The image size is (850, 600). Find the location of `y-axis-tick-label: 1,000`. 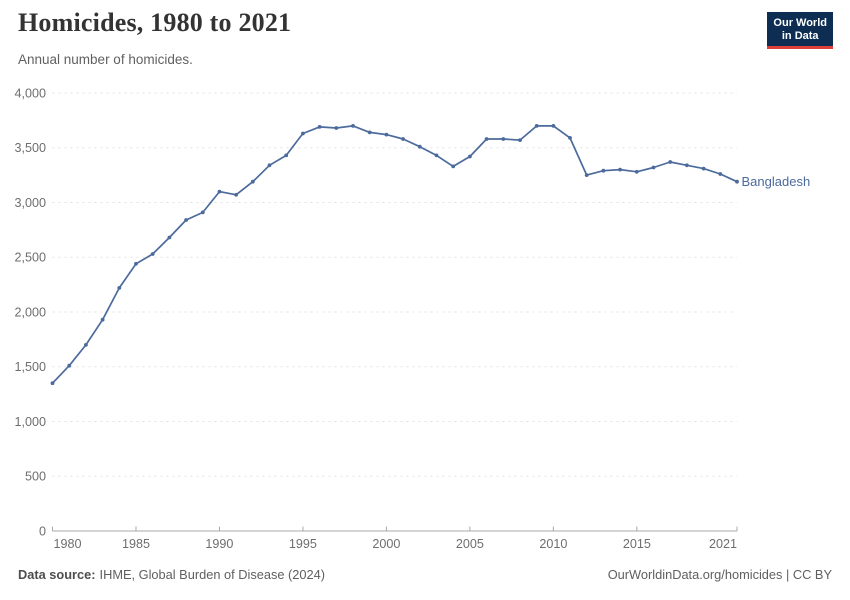

y-axis-tick-label: 1,000 is located at coordinates (30, 422).